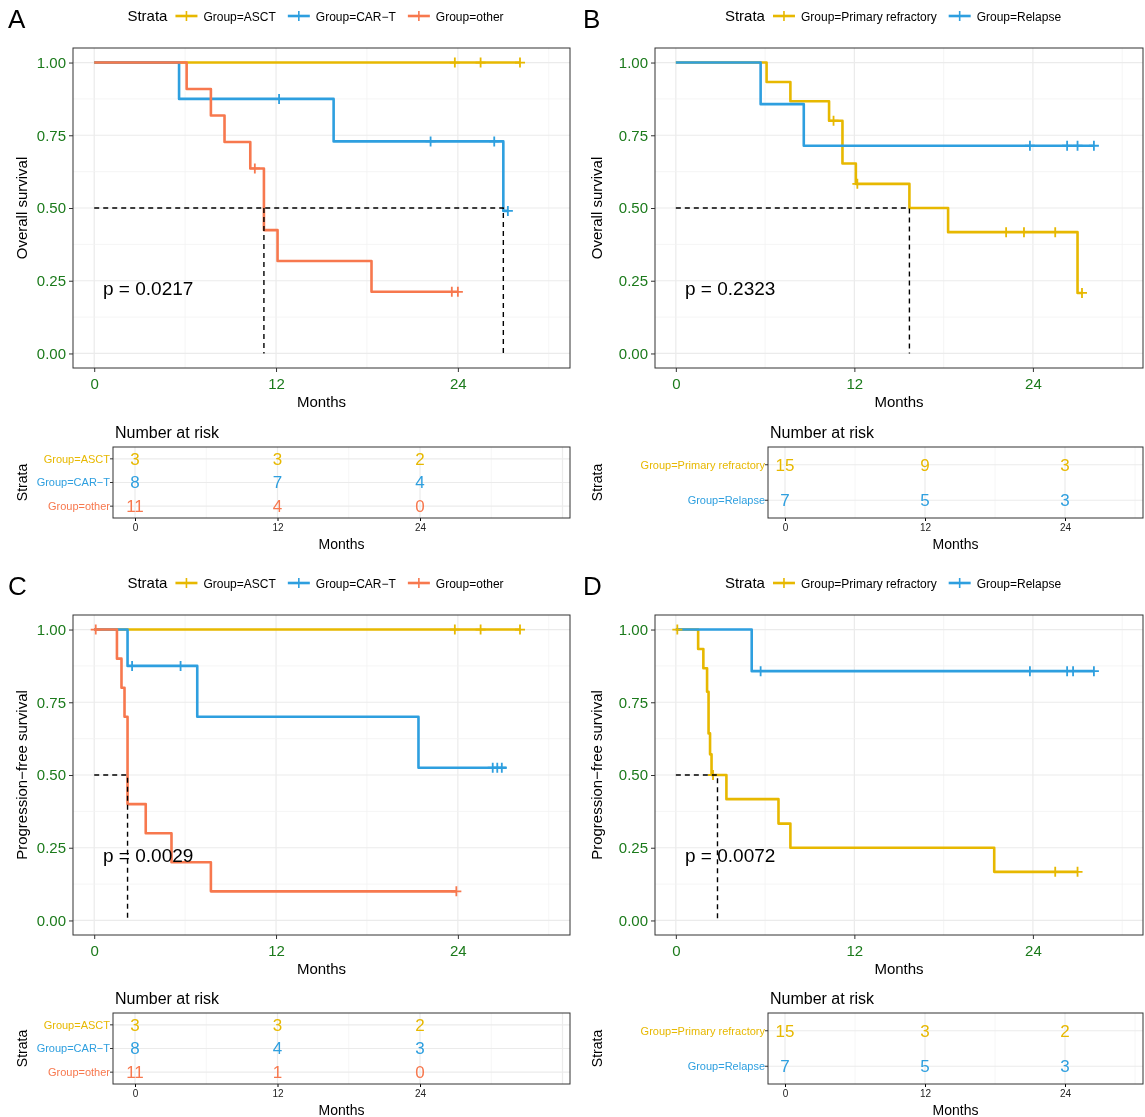 Image resolution: width=1145 pixels, height=1117 pixels. I want to click on chart-title: A, so click(17, 19).